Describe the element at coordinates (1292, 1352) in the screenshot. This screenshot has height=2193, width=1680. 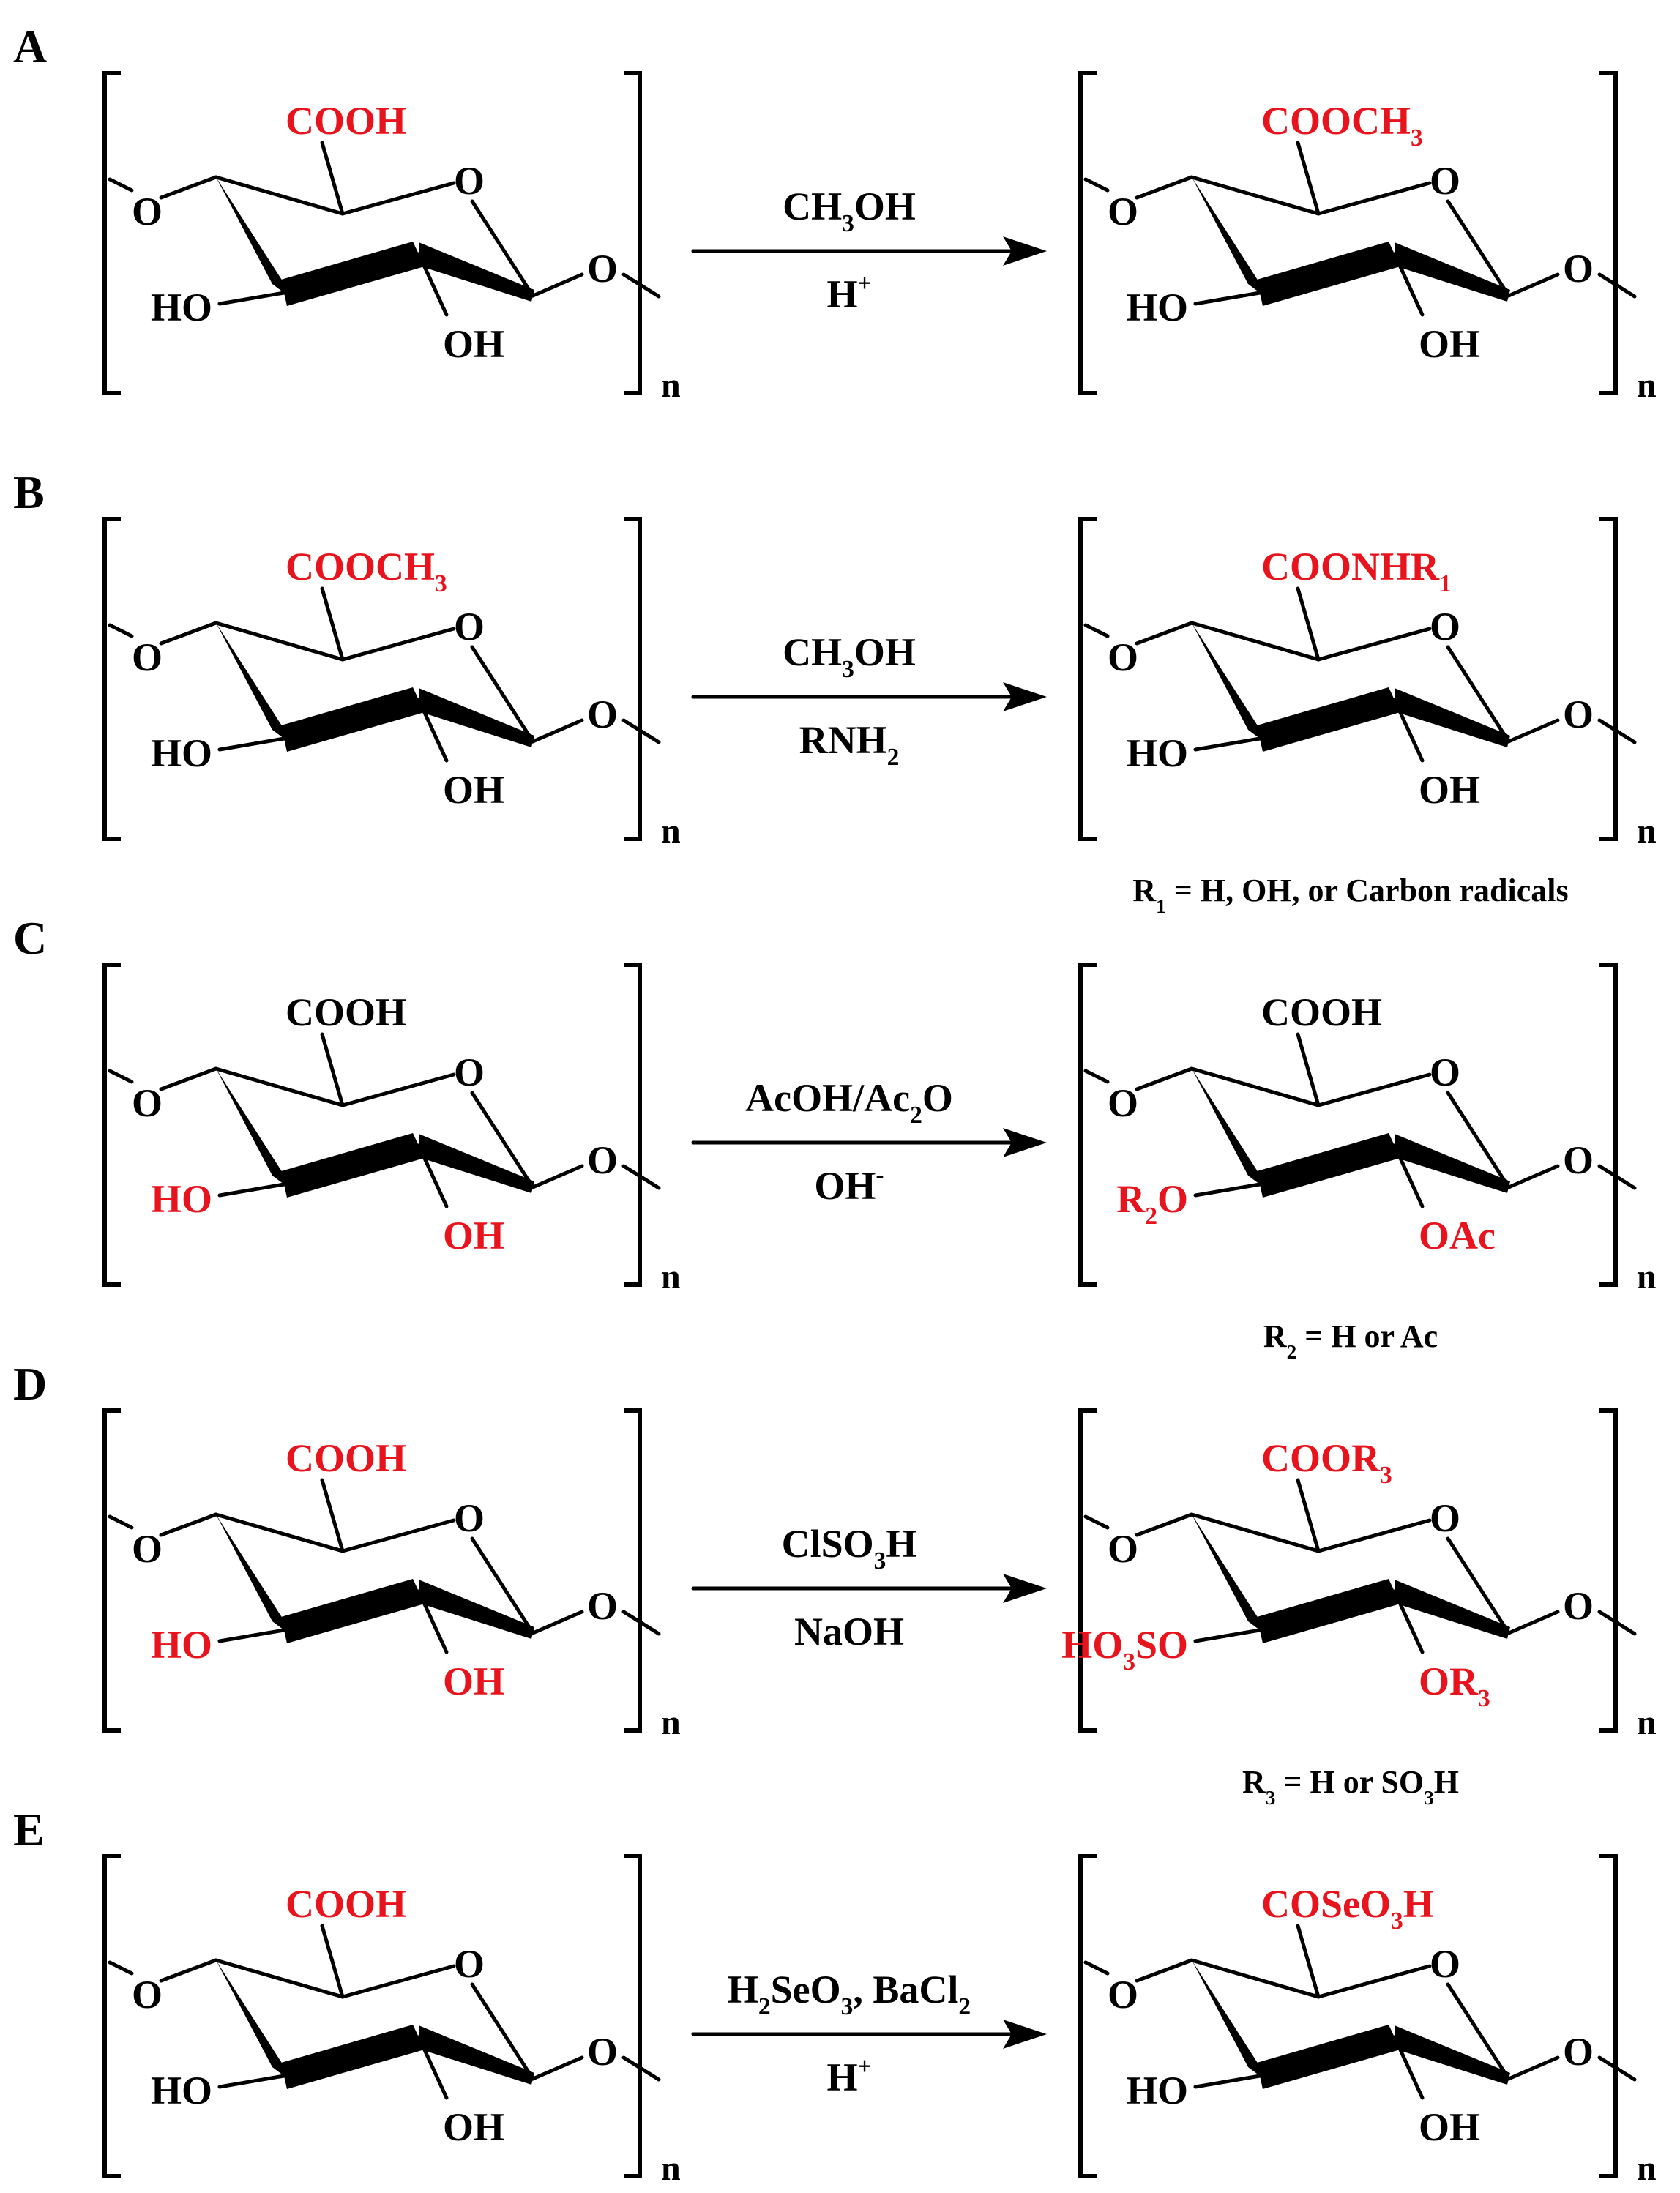
I see `substituent-note-s1: 2` at that location.